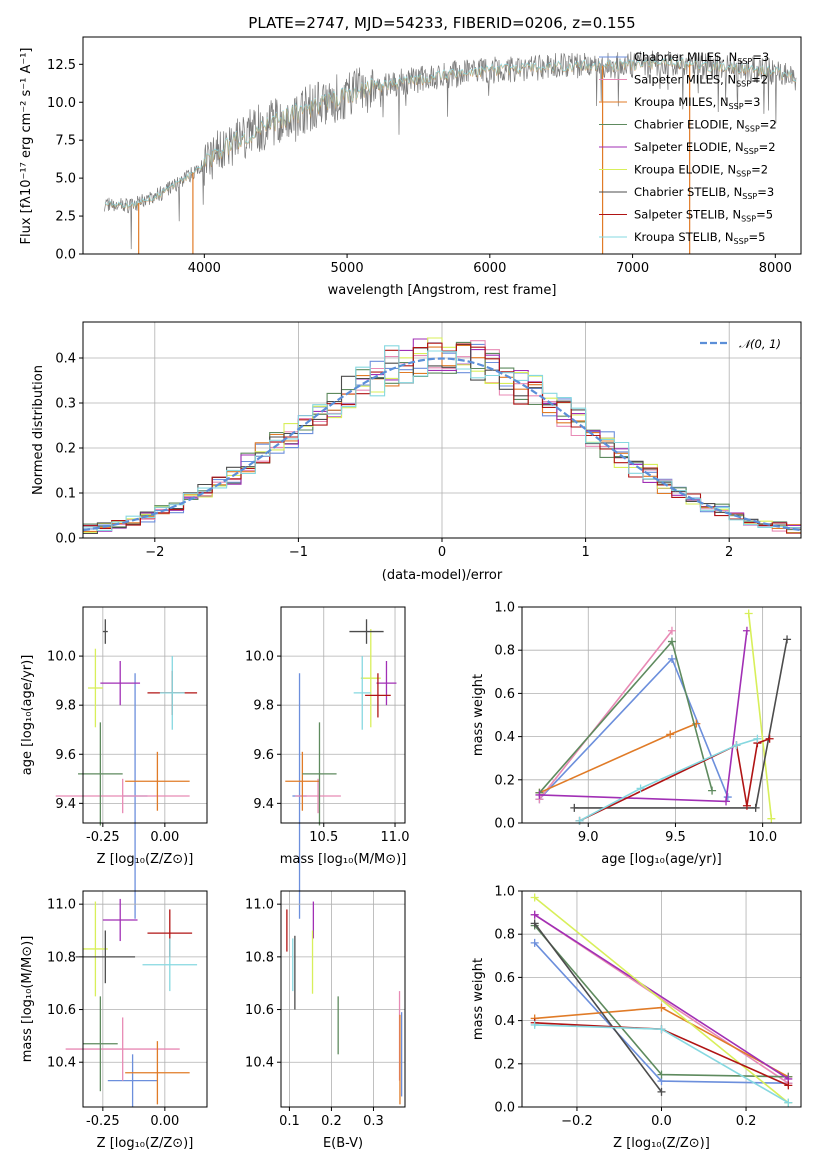 Image resolution: width=819 pixels, height=1170 pixels. Describe the element at coordinates (577, 1121) in the screenshot. I see `x-tick-label: −0.2` at that location.